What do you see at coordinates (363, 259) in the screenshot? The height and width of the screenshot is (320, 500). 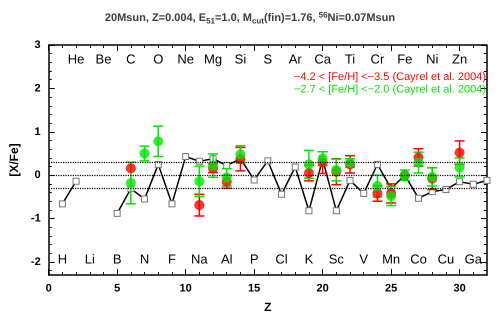 I see `annotation: V` at bounding box center [363, 259].